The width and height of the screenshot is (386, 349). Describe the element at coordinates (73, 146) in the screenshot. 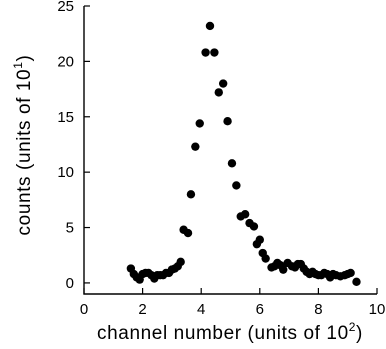

I see `y-axis: 0 5 10 15 20 25` at that location.